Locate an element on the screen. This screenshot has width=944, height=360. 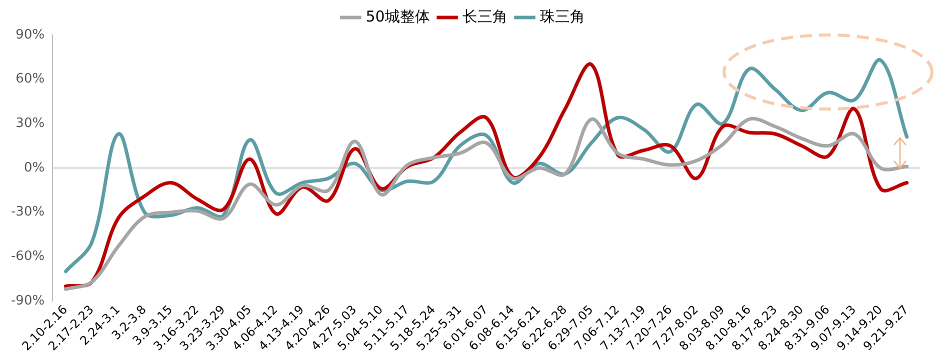
y-tick-label: -90% is located at coordinates (27, 300).